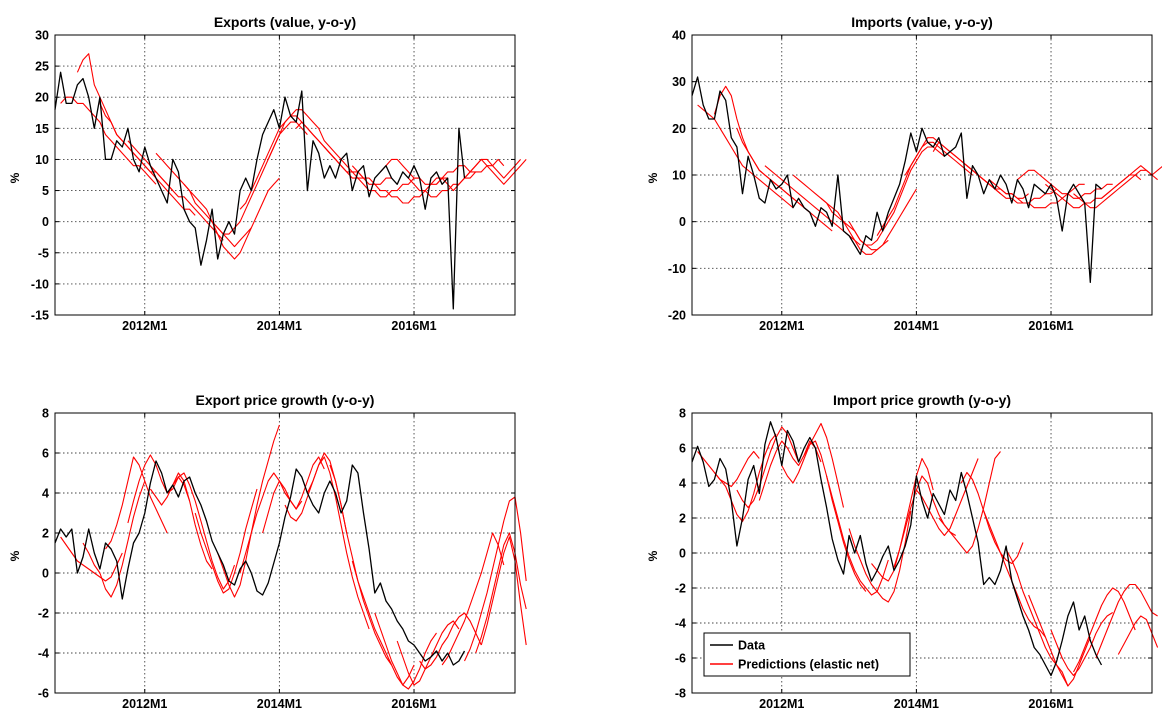 This screenshot has width=1162, height=711. I want to click on y-tick-label: 40, so click(679, 36).